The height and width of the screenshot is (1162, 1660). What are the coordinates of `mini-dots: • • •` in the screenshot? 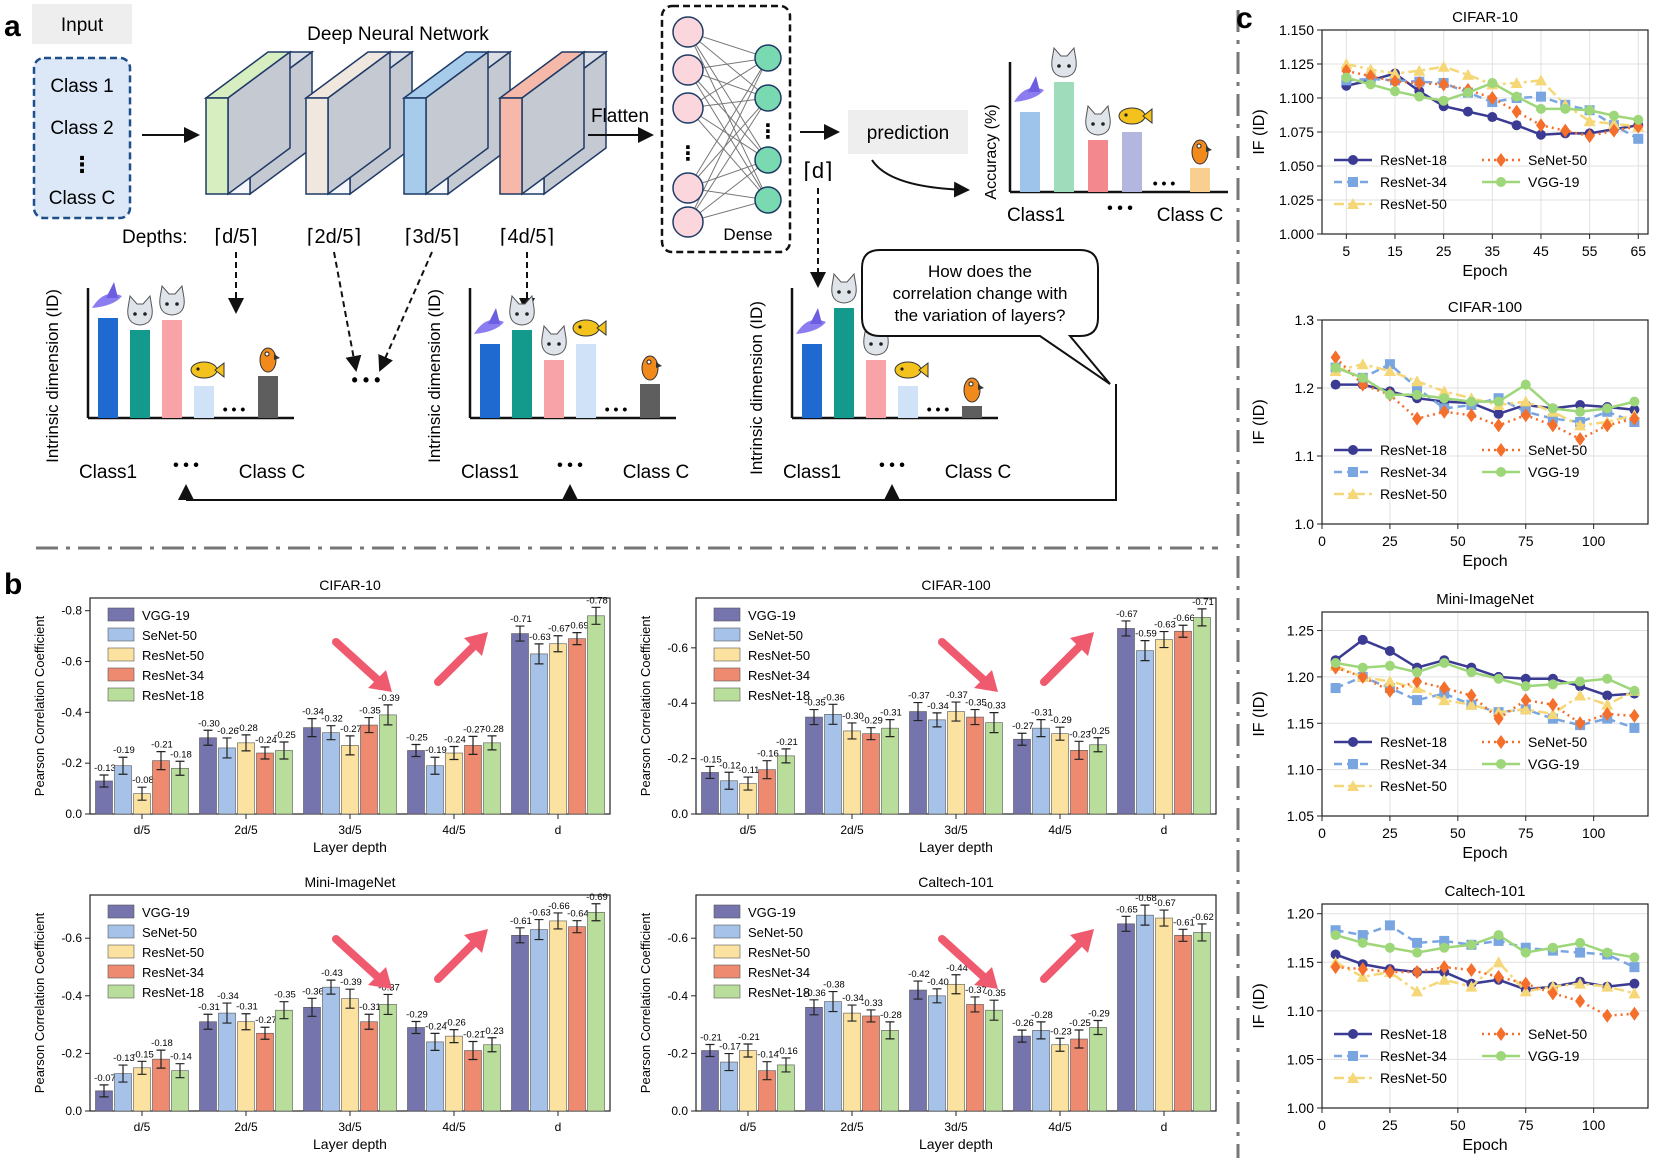 It's located at (1164, 183).